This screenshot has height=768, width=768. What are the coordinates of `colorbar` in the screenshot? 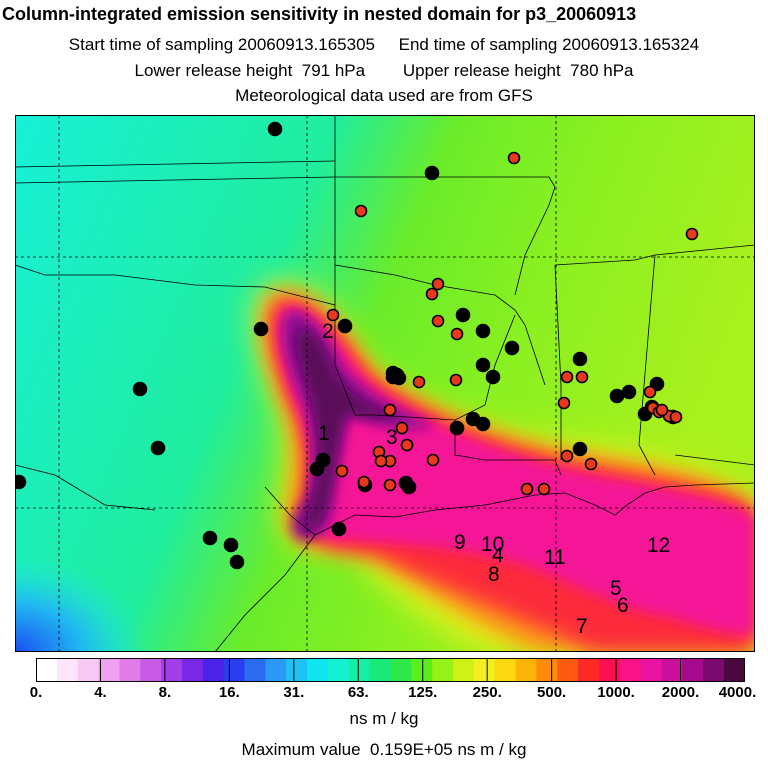 It's located at (390, 670).